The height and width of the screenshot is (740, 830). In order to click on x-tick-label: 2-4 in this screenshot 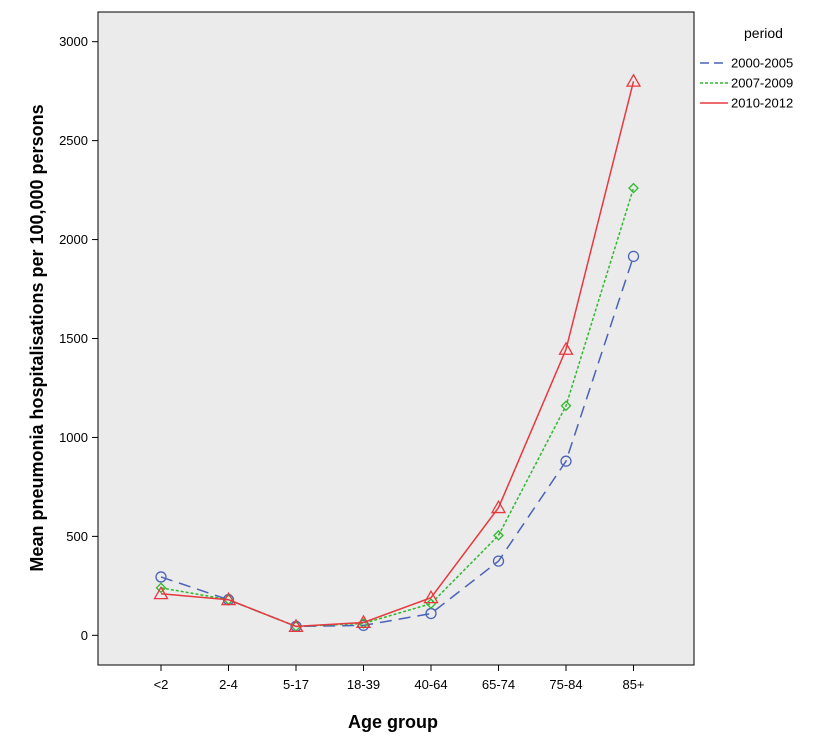, I will do `click(228, 684)`.